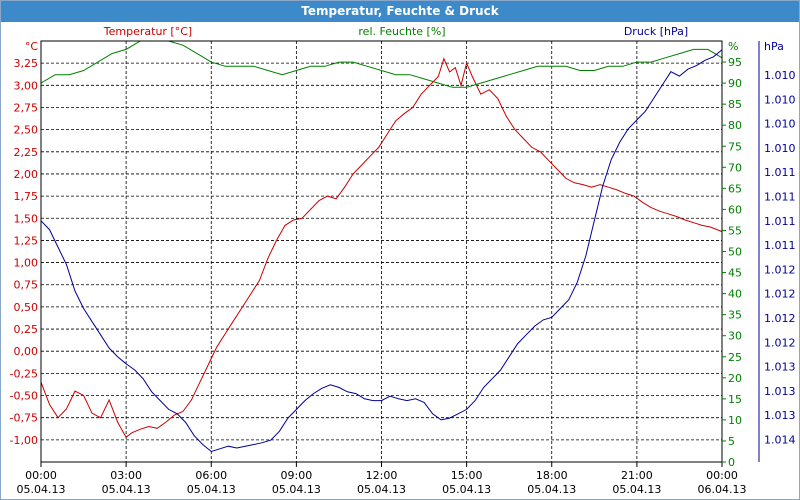 Image resolution: width=800 pixels, height=500 pixels. I want to click on temp-tick-label: -0,50, so click(24, 396).